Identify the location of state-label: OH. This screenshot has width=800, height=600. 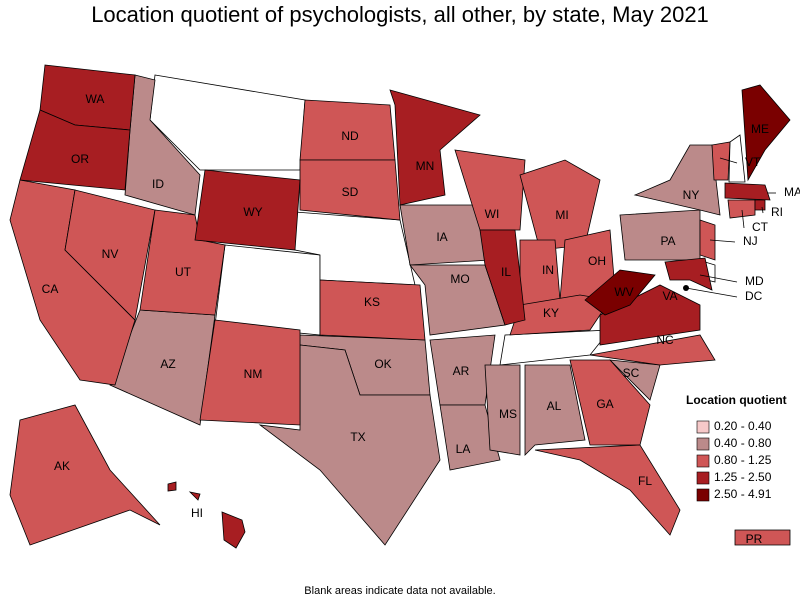
(597, 261).